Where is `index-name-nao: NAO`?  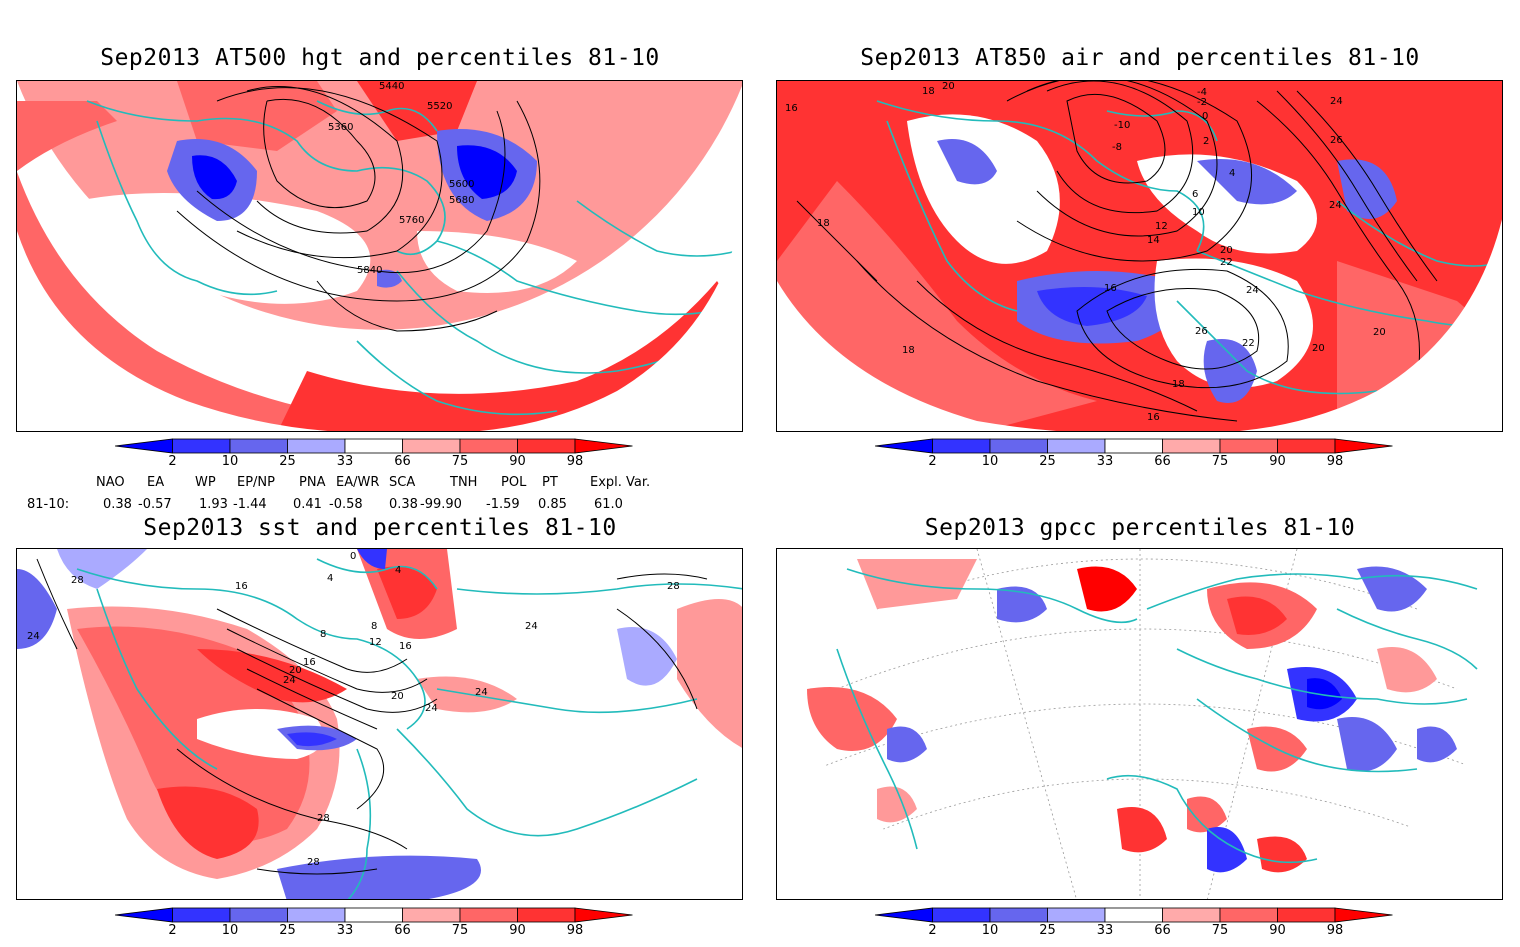 index-name-nao: NAO is located at coordinates (110, 482).